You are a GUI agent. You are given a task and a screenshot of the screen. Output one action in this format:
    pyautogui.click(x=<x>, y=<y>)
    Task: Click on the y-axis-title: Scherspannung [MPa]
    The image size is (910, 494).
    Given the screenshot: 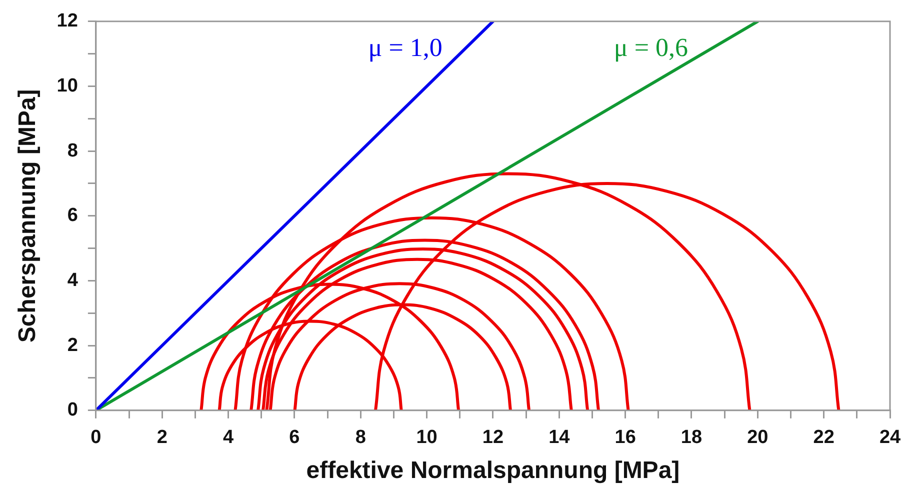 What is the action you would take?
    pyautogui.click(x=28, y=216)
    